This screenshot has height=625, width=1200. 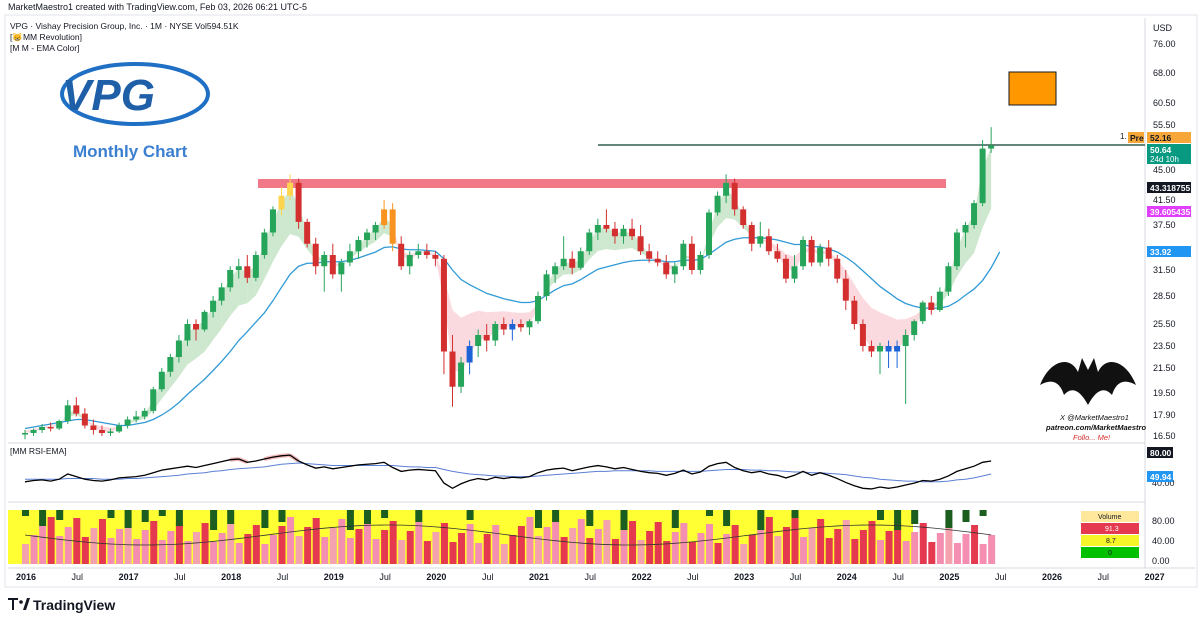 What do you see at coordinates (61, 605) in the screenshot?
I see `tradingview-brand: TradingView` at bounding box center [61, 605].